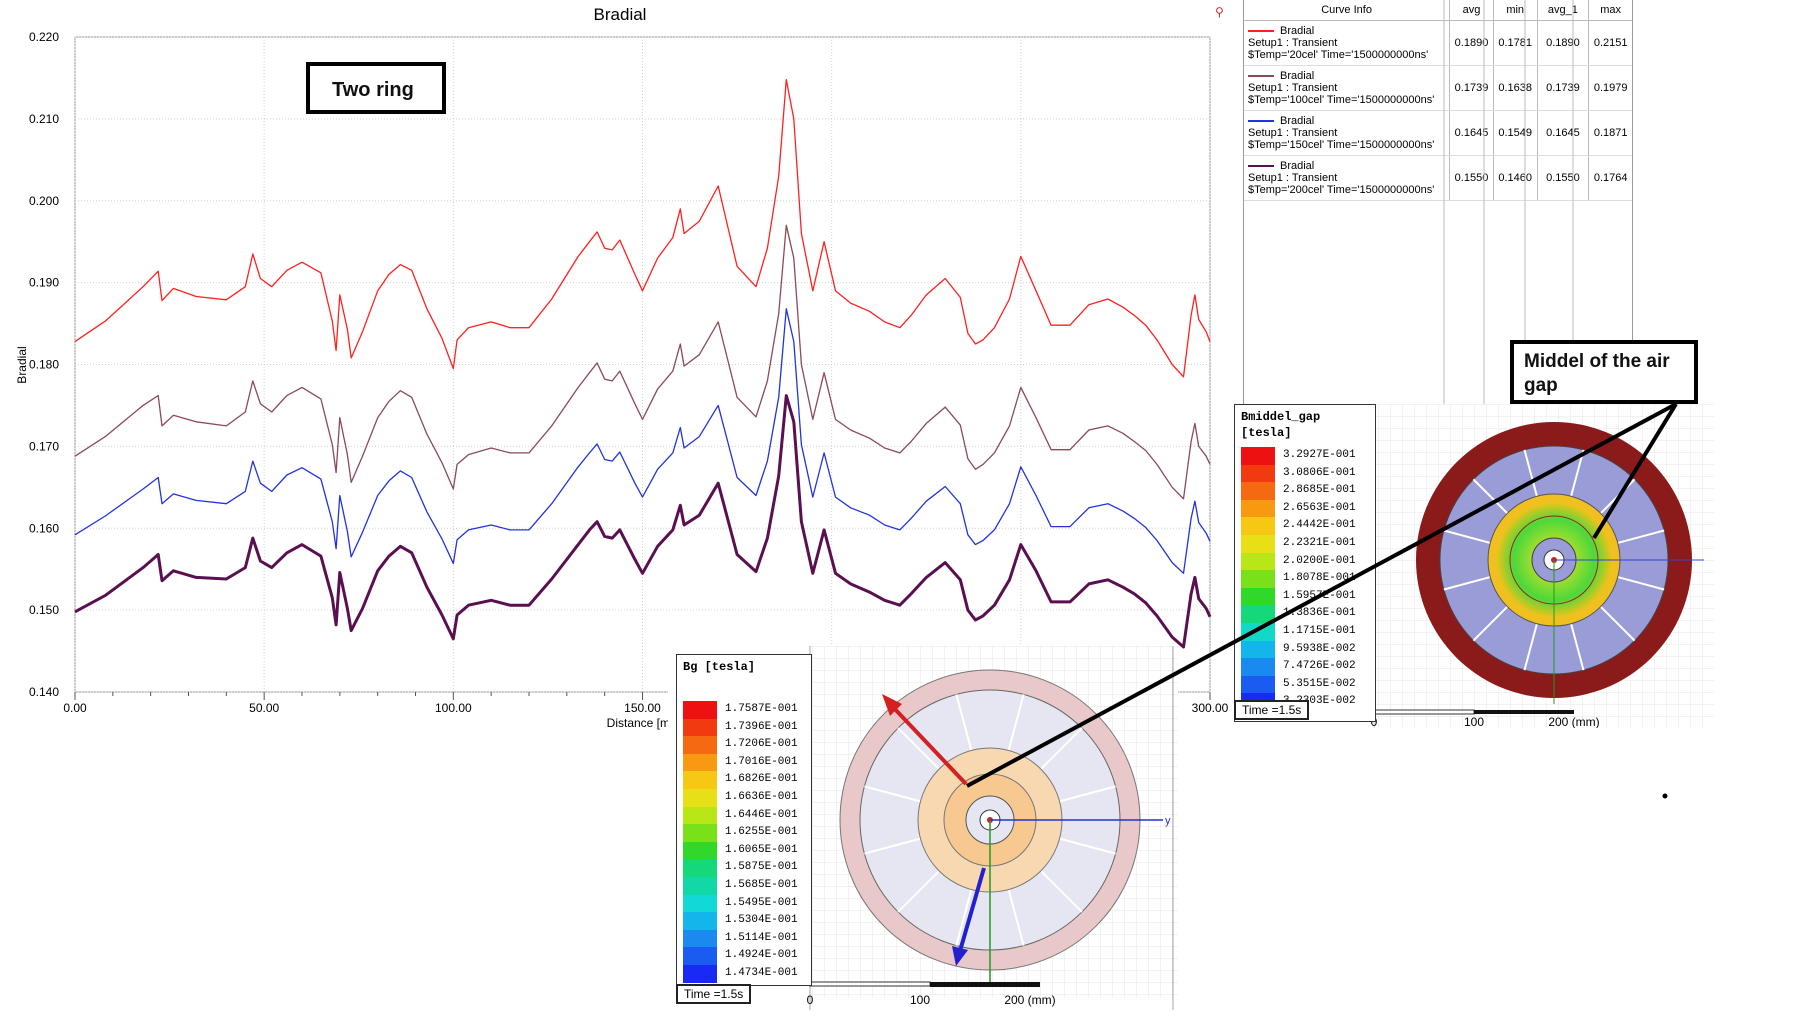 This screenshot has width=1817, height=1022. Describe the element at coordinates (761, 779) in the screenshot. I see `legend-value: 1.6826E-001` at that location.